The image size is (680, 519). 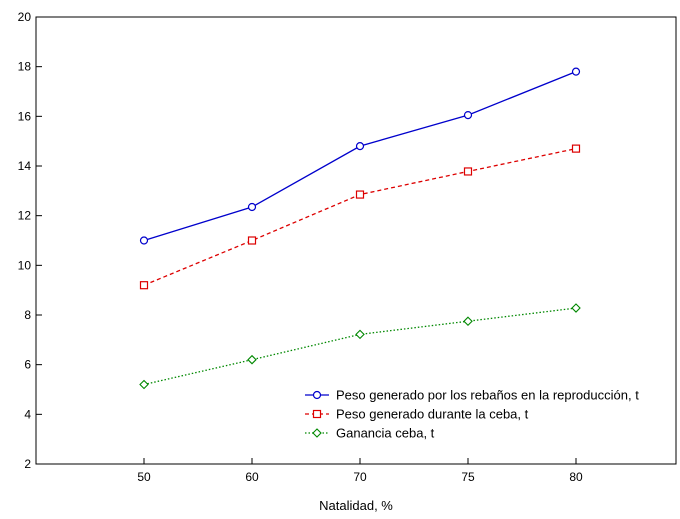 I want to click on x-tick-label: 50, so click(x=144, y=477).